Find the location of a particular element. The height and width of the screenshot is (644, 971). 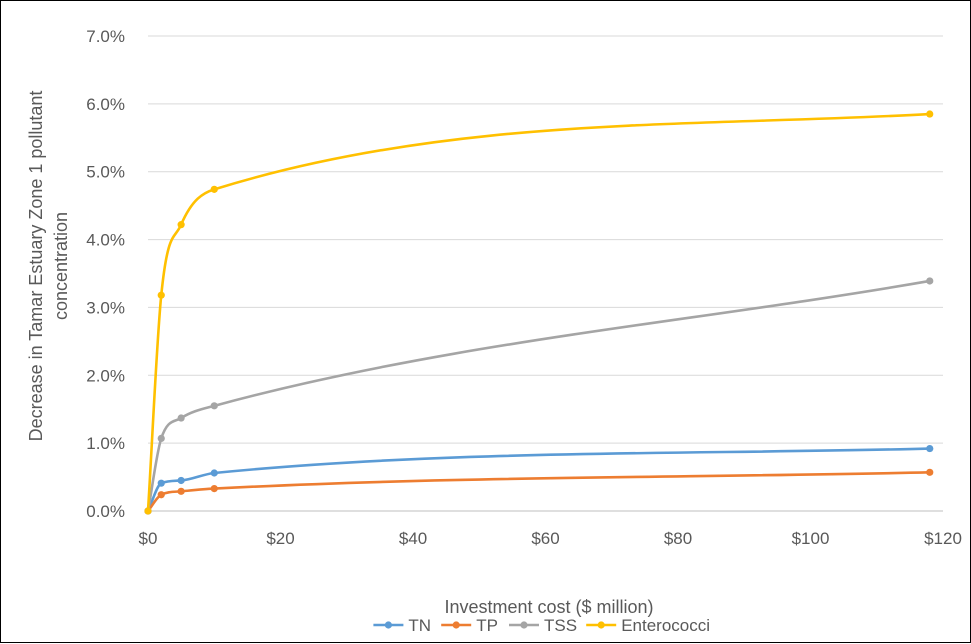

legend-item-tp: TP is located at coordinates (469, 625).